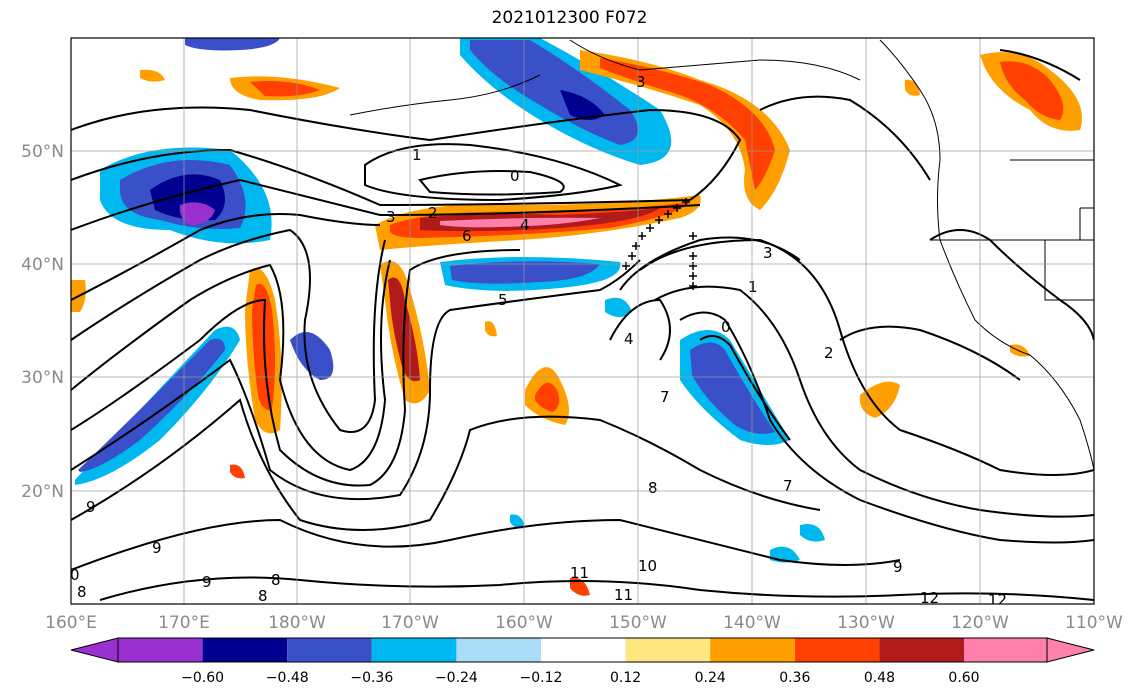 The width and height of the screenshot is (1139, 698). Describe the element at coordinates (42, 378) in the screenshot. I see `lat-tick-label: 30°N` at that location.